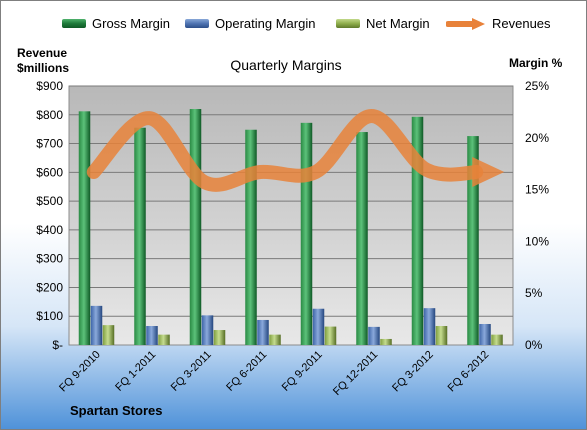 This screenshot has height=430, width=587. I want to click on right-tick-label: 20%, so click(537, 138).